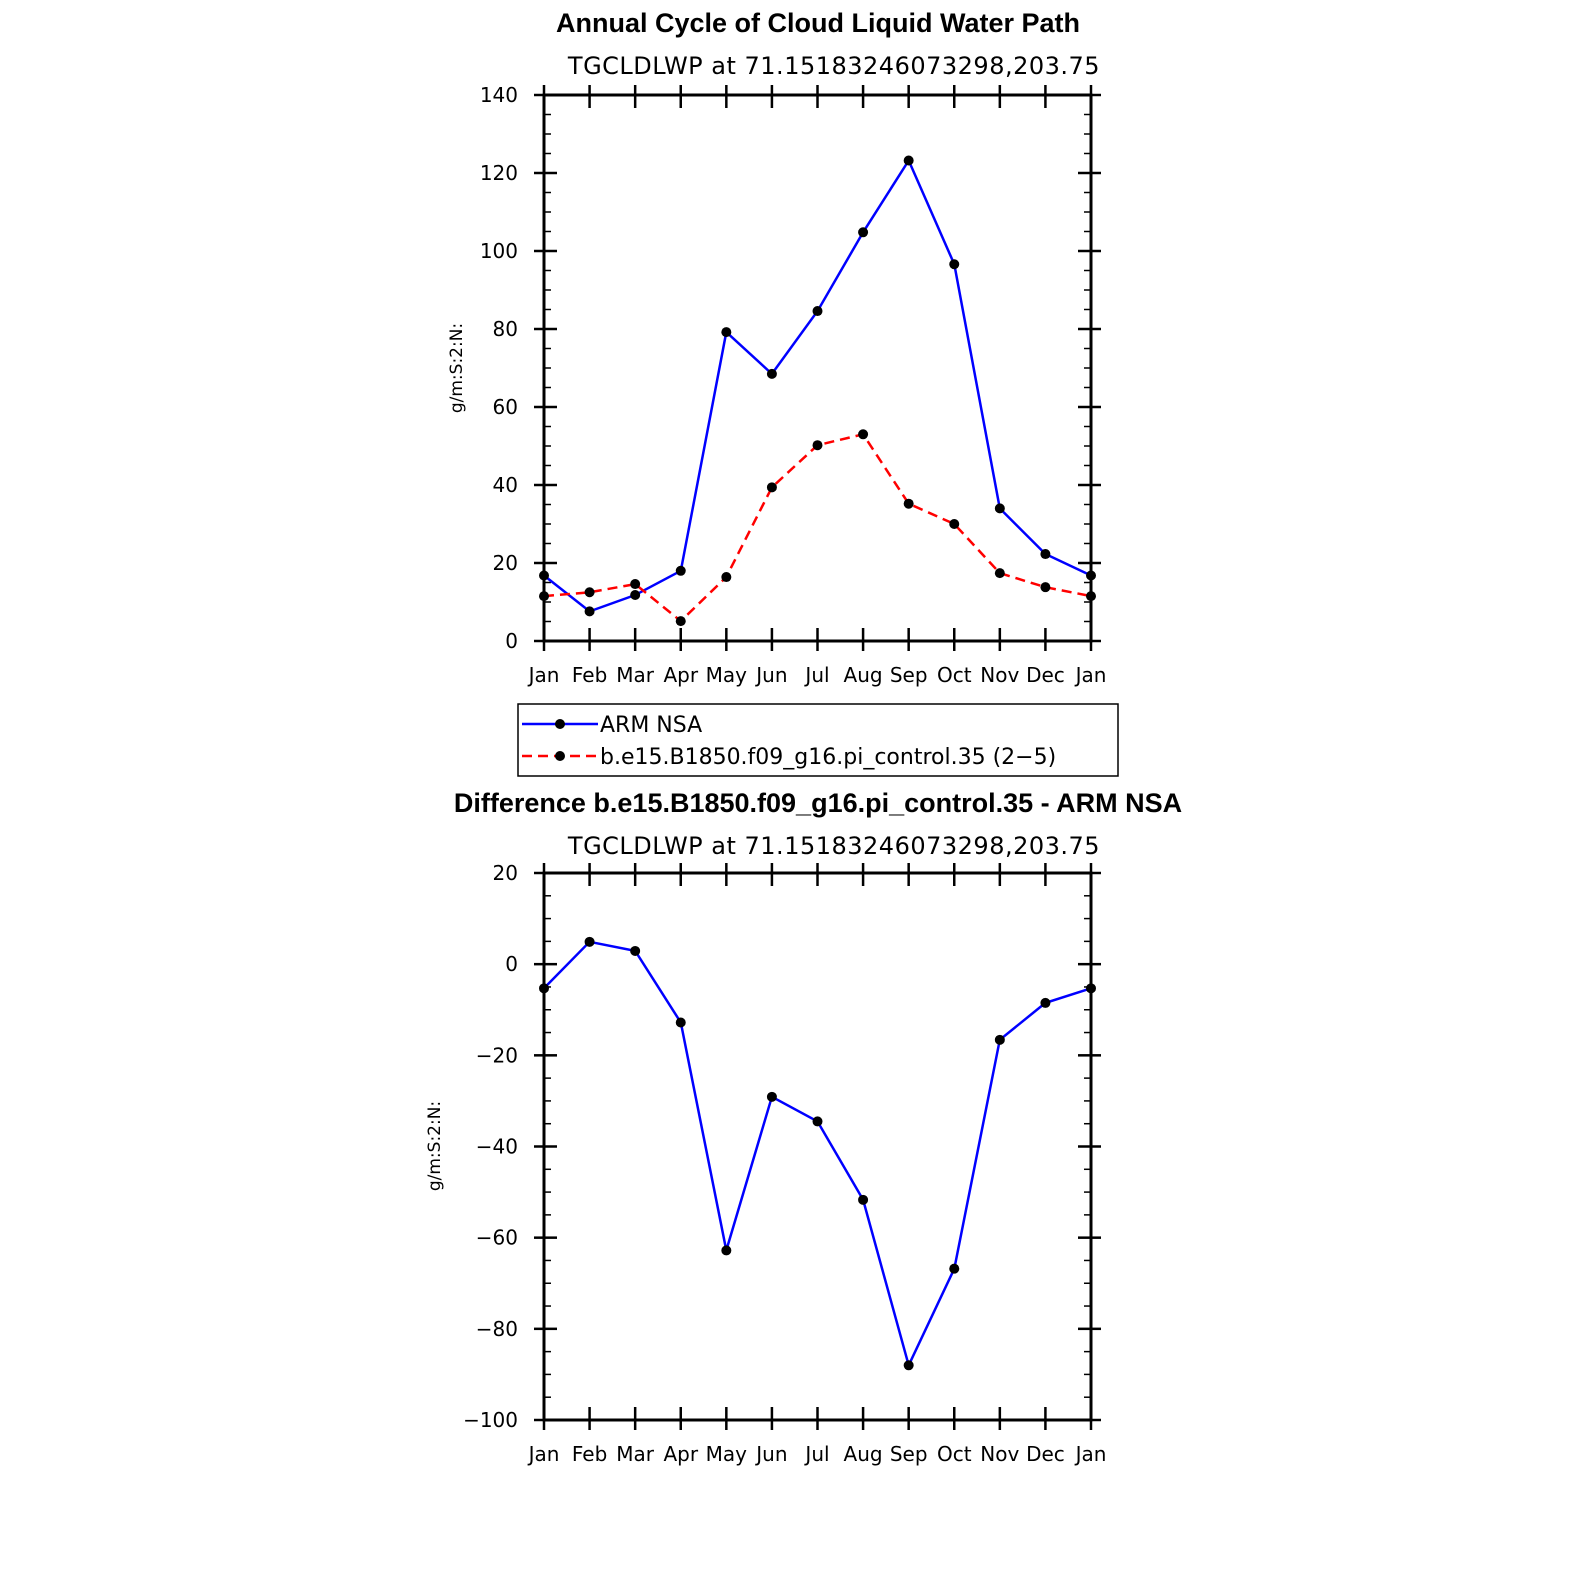 The width and height of the screenshot is (1574, 1574). I want to click on chart-2-y-tick-label: −20, so click(497, 1055).